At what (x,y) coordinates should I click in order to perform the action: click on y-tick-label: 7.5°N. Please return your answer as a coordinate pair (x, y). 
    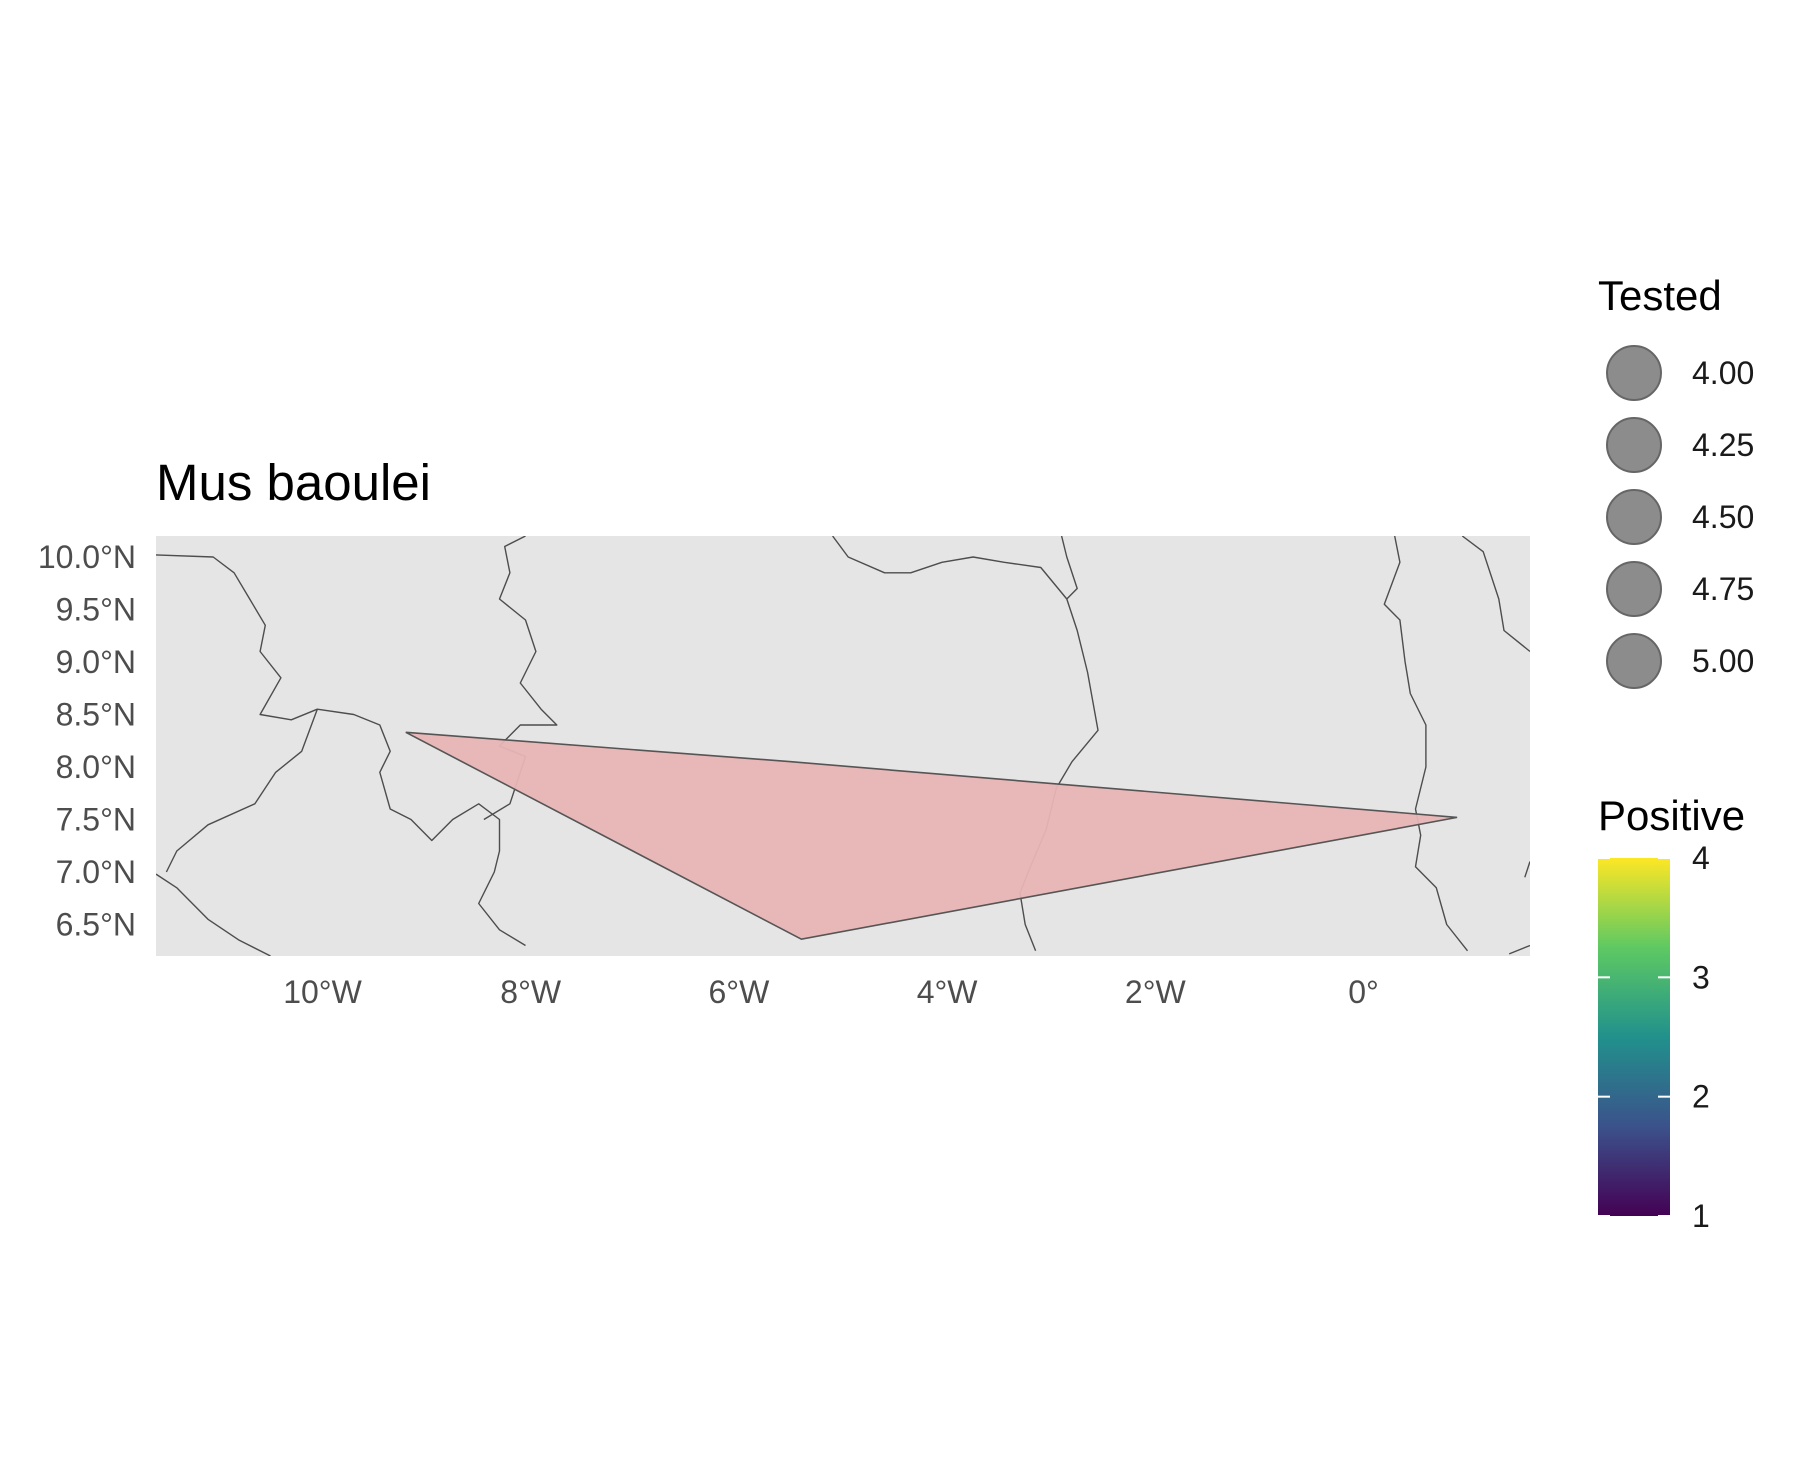
    Looking at the image, I should click on (96, 820).